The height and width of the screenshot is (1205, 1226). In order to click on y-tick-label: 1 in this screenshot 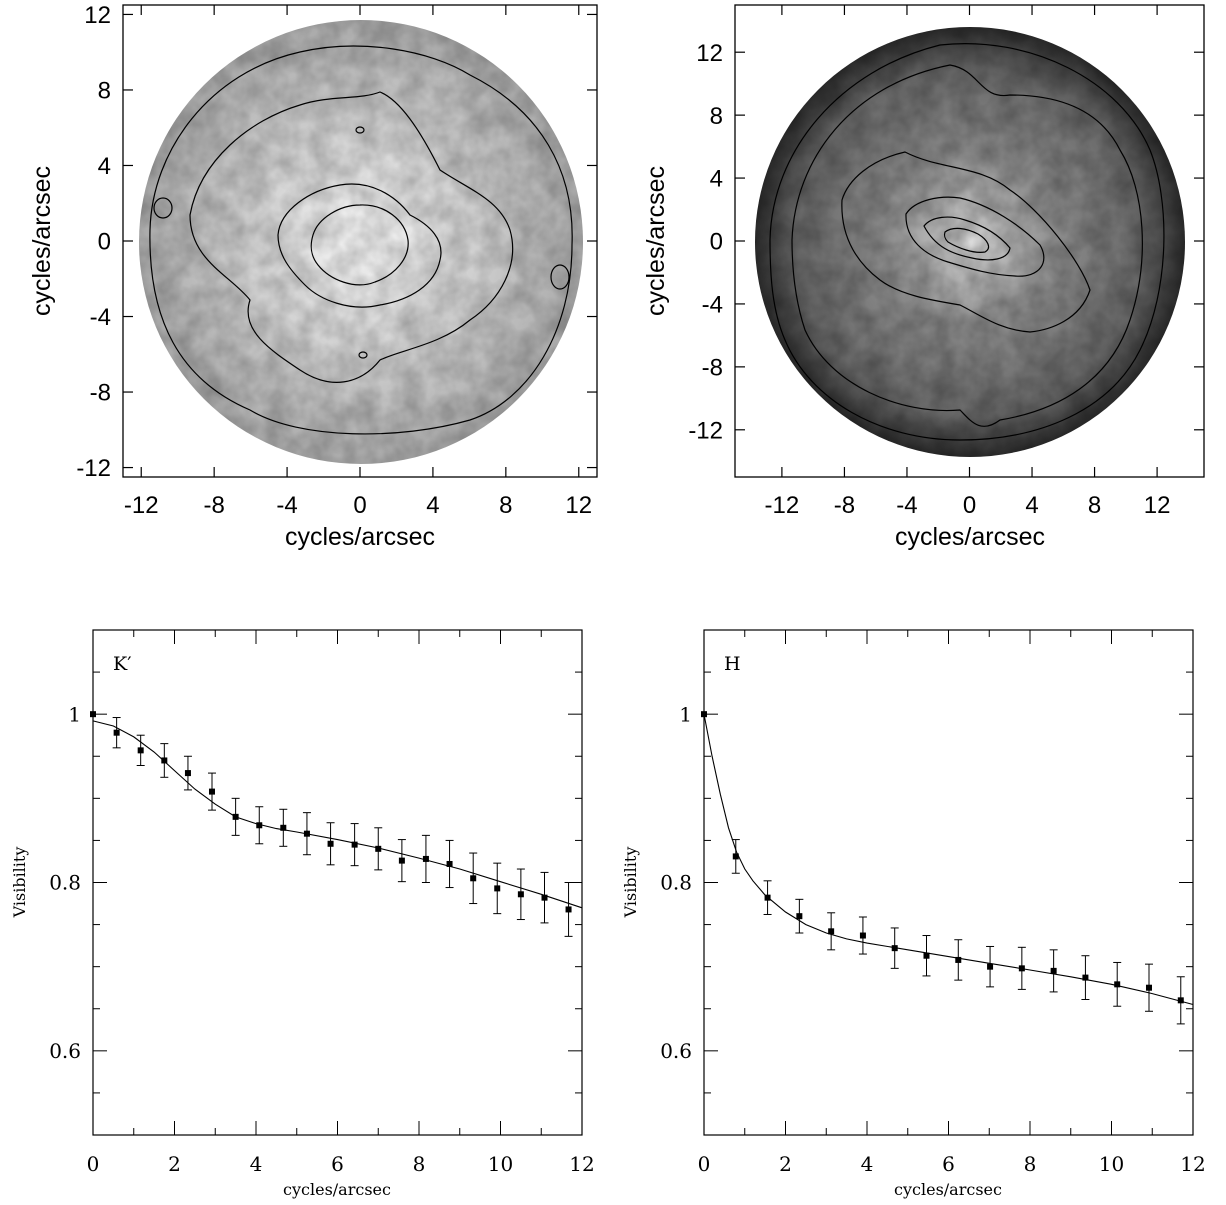, I will do `click(74, 714)`.